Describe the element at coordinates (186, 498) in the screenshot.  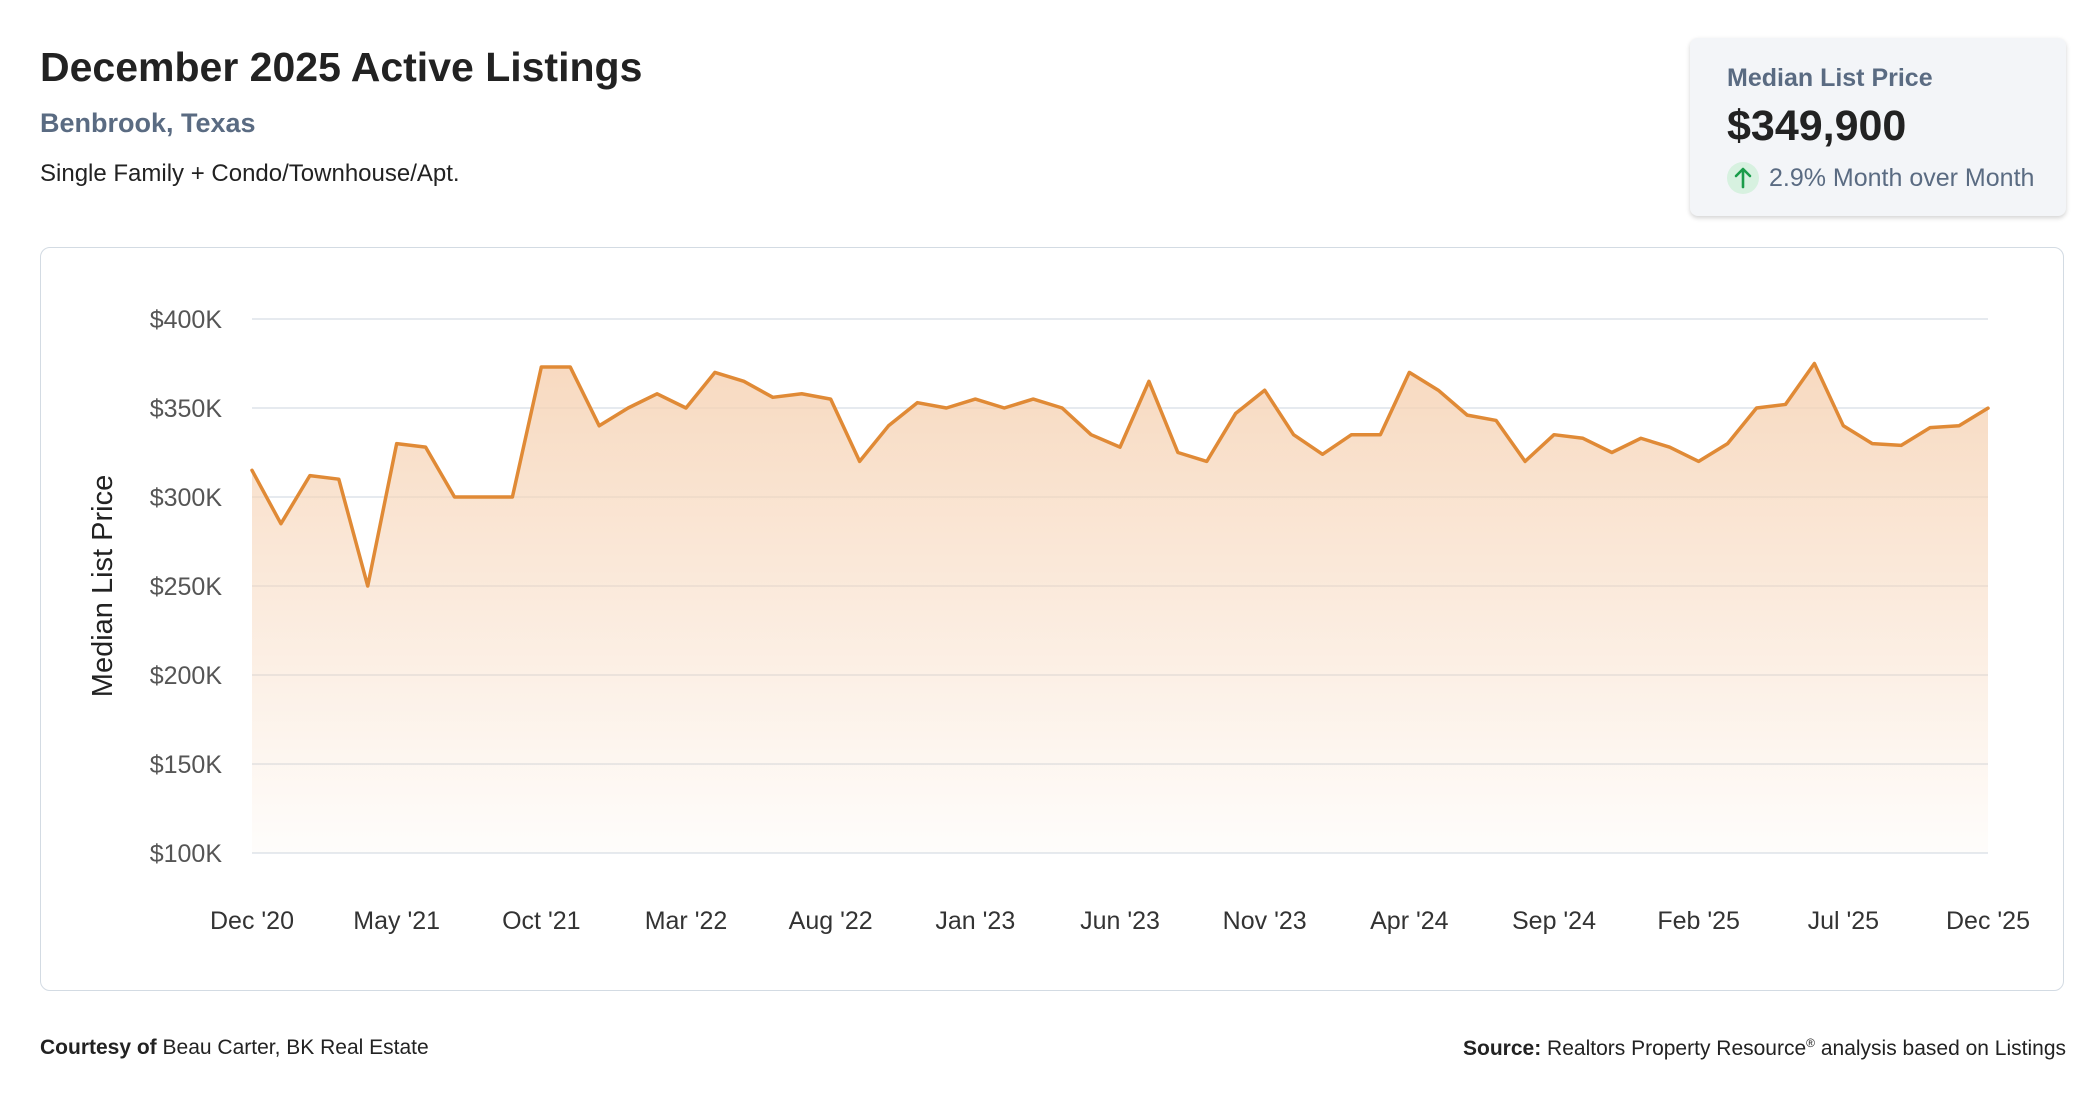
I see `y-tick-label: $300K` at that location.